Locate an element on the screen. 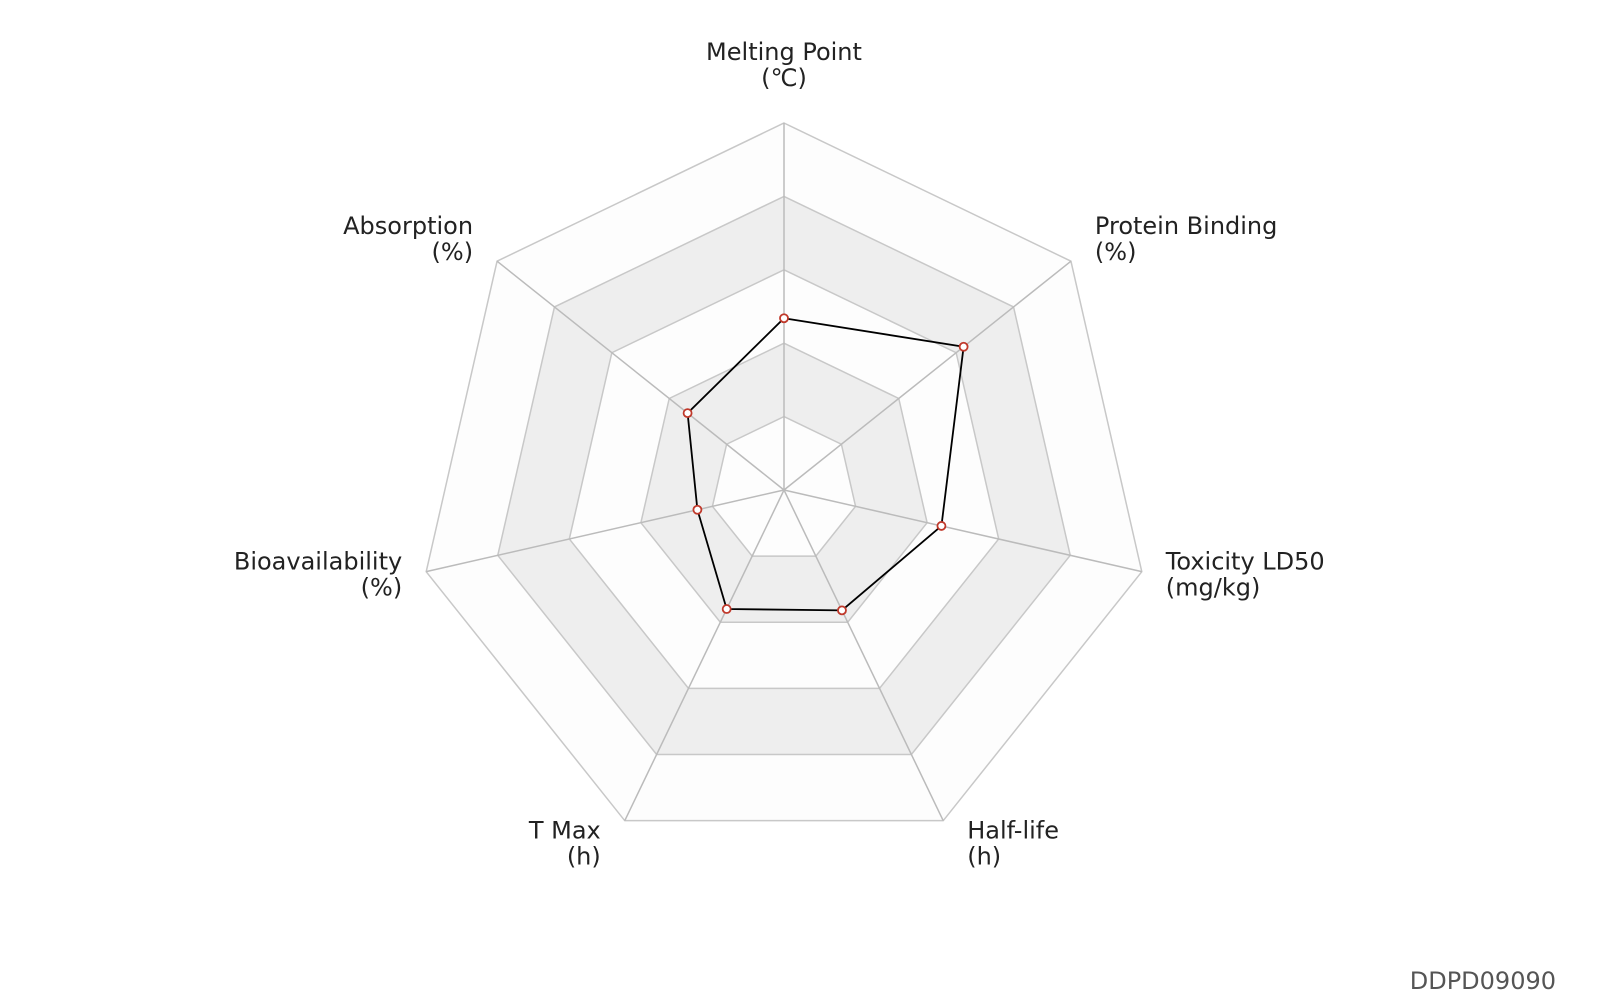 Image resolution: width=1600 pixels, height=1000 pixels. axis-label: (mg/kg) is located at coordinates (1213, 588).